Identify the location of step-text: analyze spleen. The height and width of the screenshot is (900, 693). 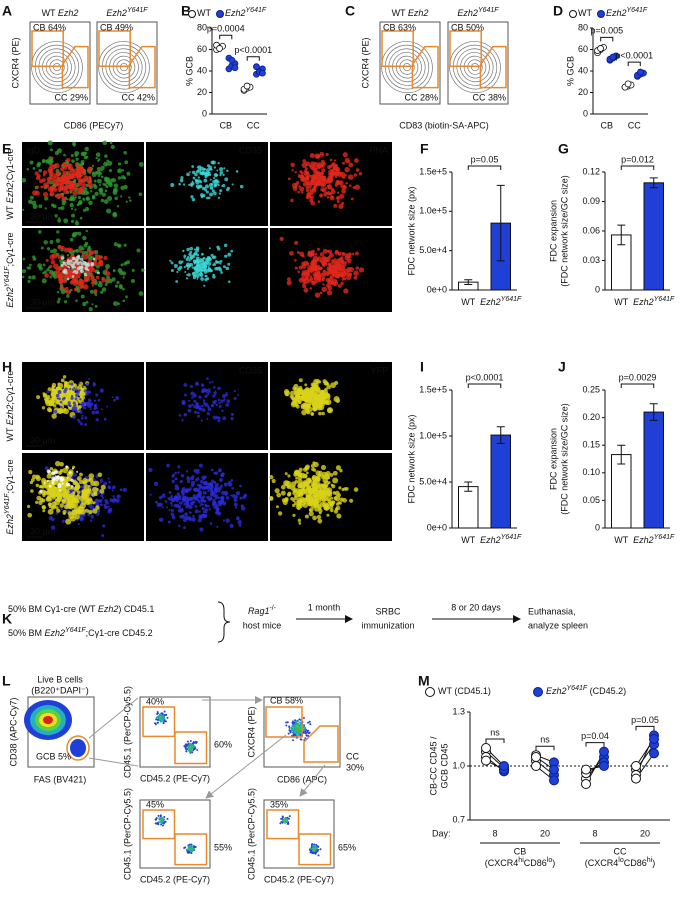
(558, 625).